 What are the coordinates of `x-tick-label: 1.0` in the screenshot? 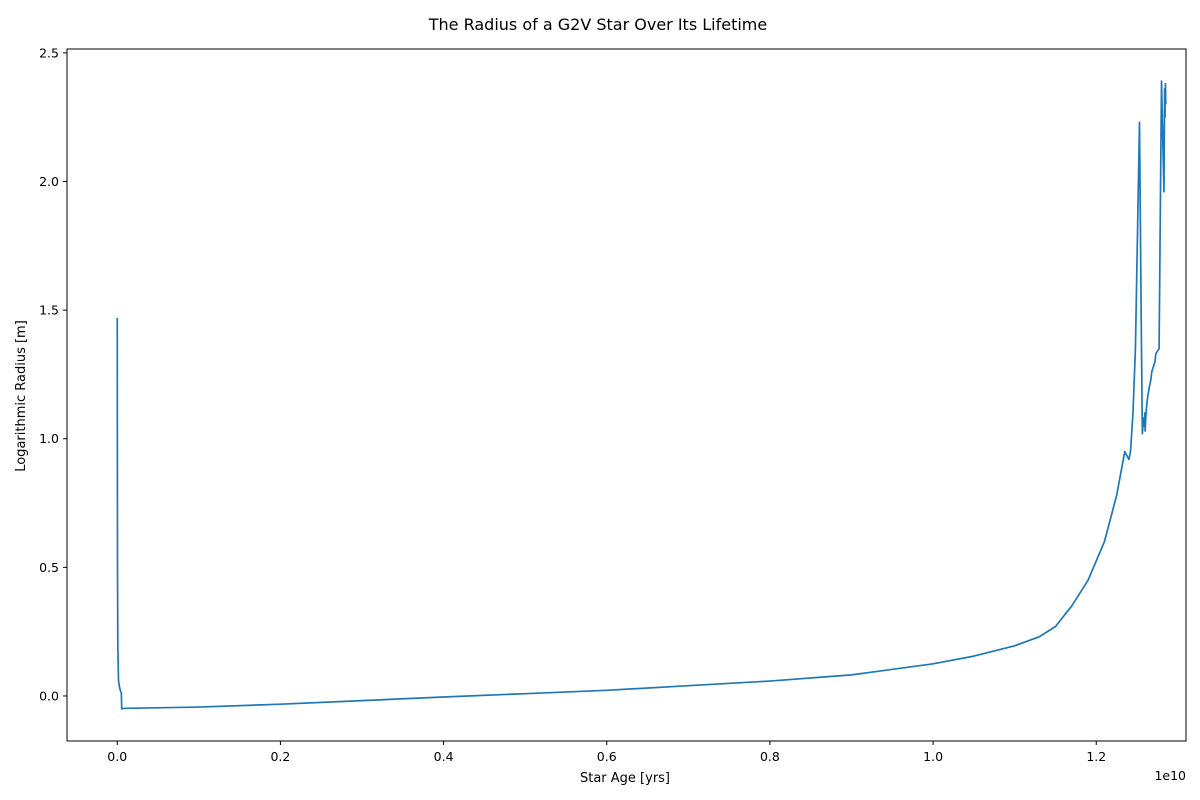 It's located at (933, 756).